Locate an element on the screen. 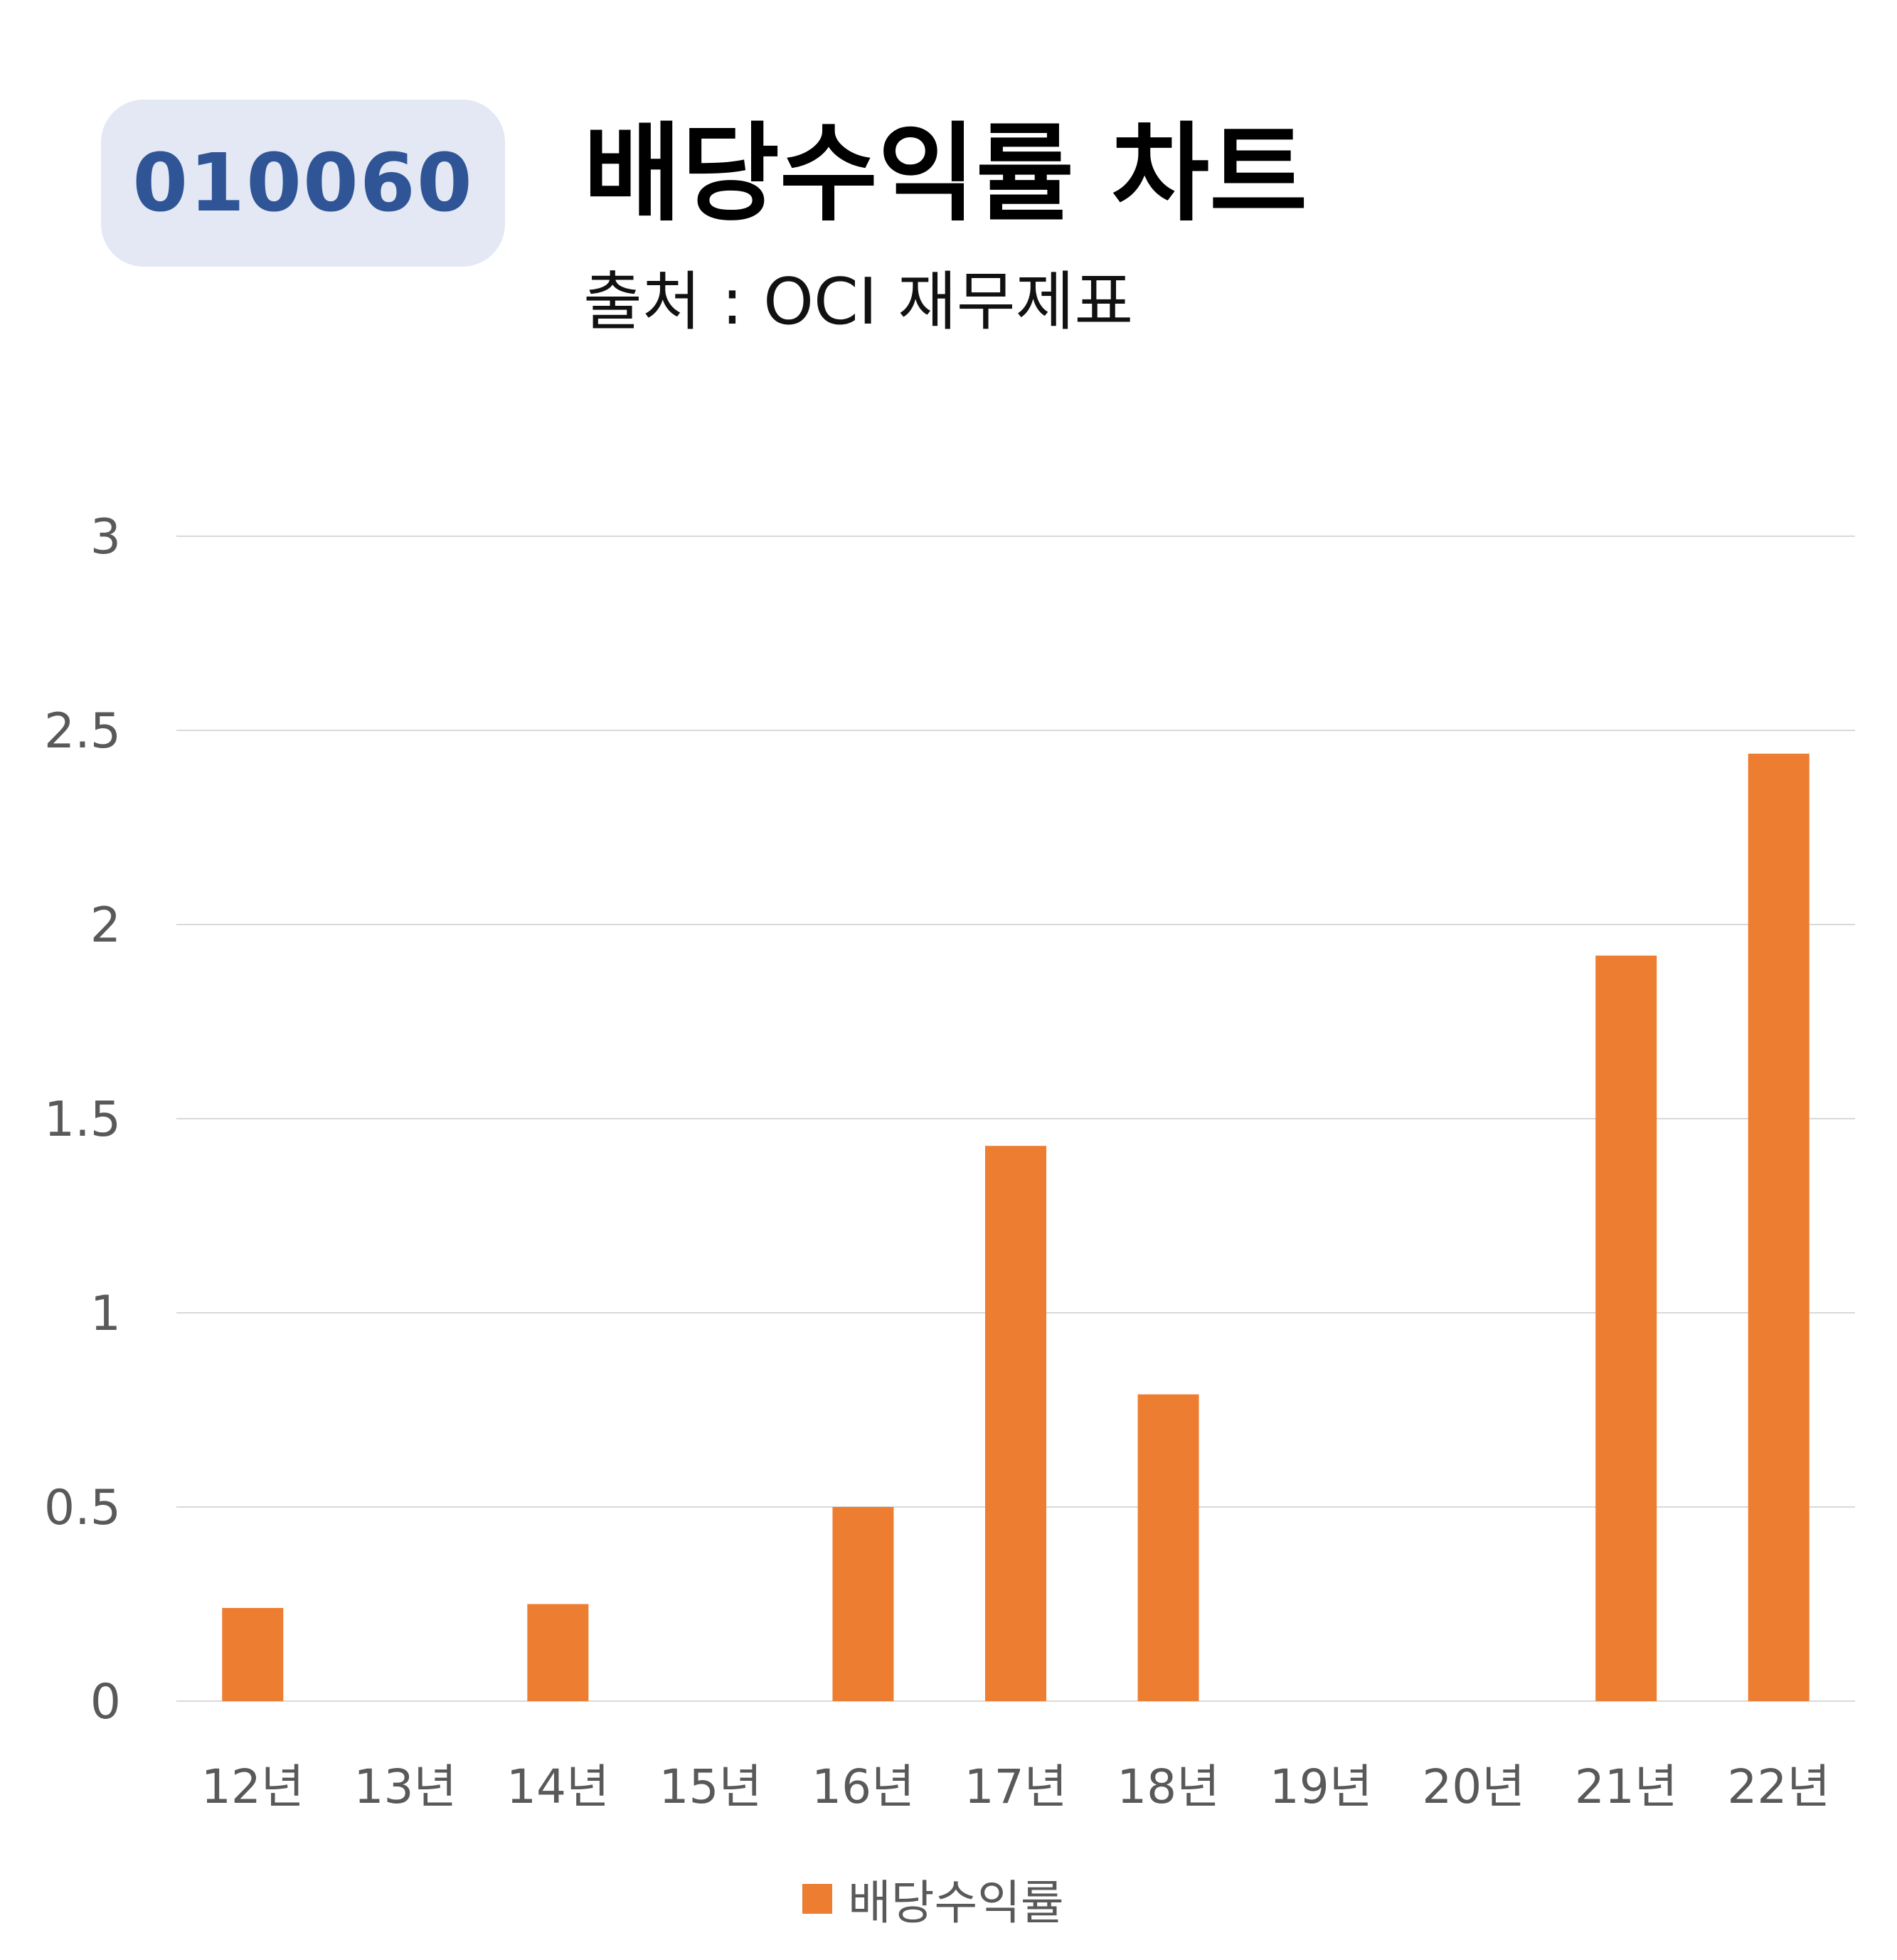  x-tick-label: 18년 is located at coordinates (1169, 1786).